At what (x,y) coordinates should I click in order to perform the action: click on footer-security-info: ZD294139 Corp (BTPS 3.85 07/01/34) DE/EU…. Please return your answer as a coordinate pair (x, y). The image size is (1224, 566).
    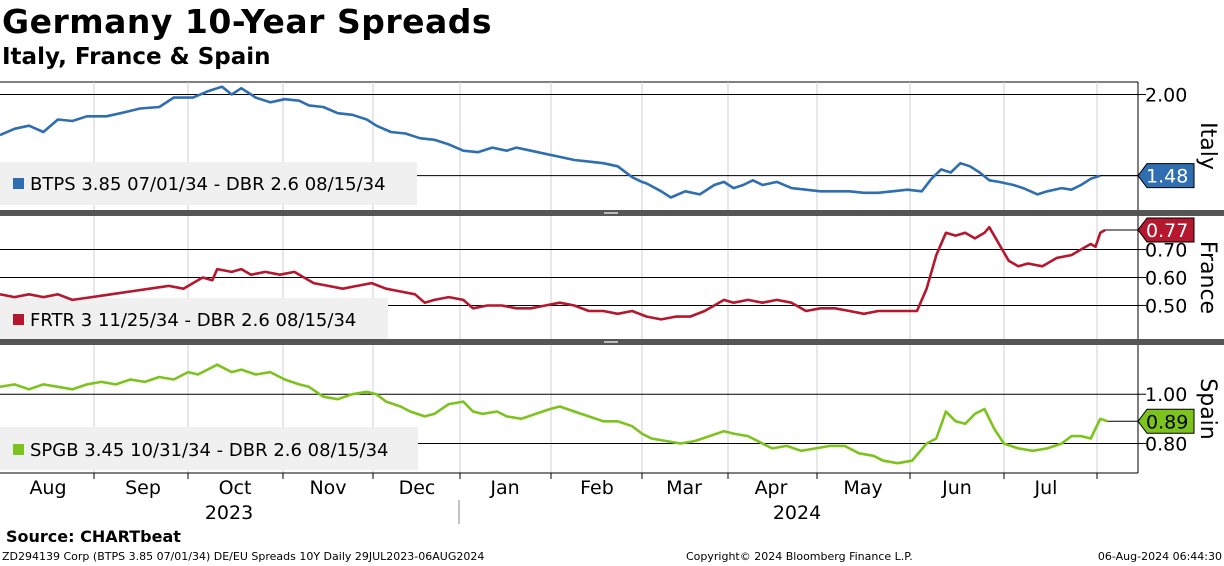
    Looking at the image, I should click on (243, 556).